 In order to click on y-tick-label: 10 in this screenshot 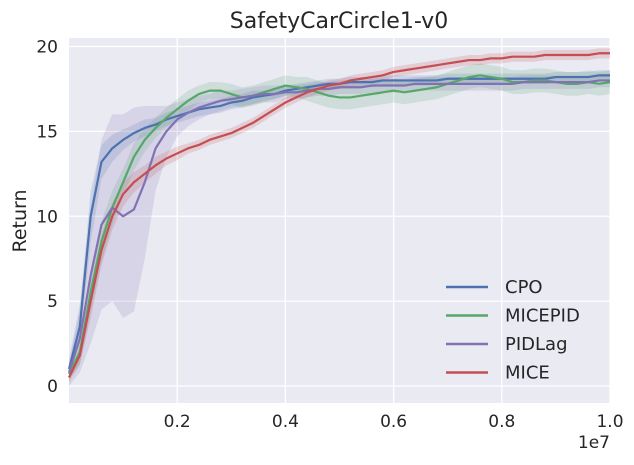, I will do `click(47, 217)`.